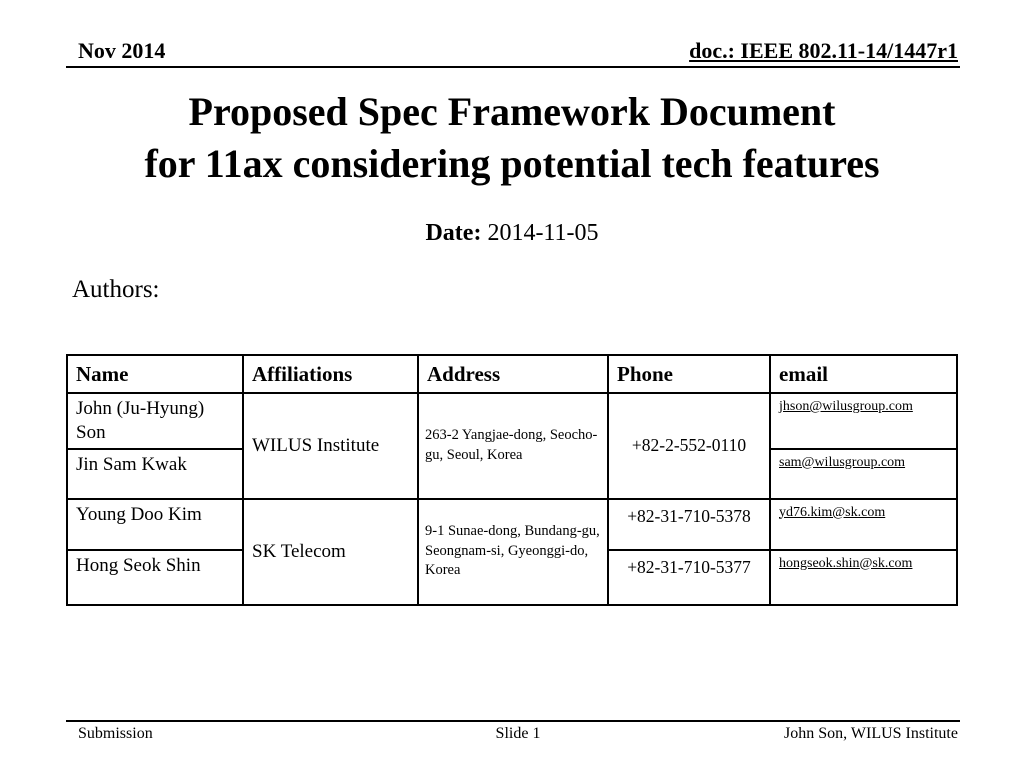 The height and width of the screenshot is (768, 1024). Describe the element at coordinates (871, 733) in the screenshot. I see `footer-author: John Son, WILUS Institute` at that location.